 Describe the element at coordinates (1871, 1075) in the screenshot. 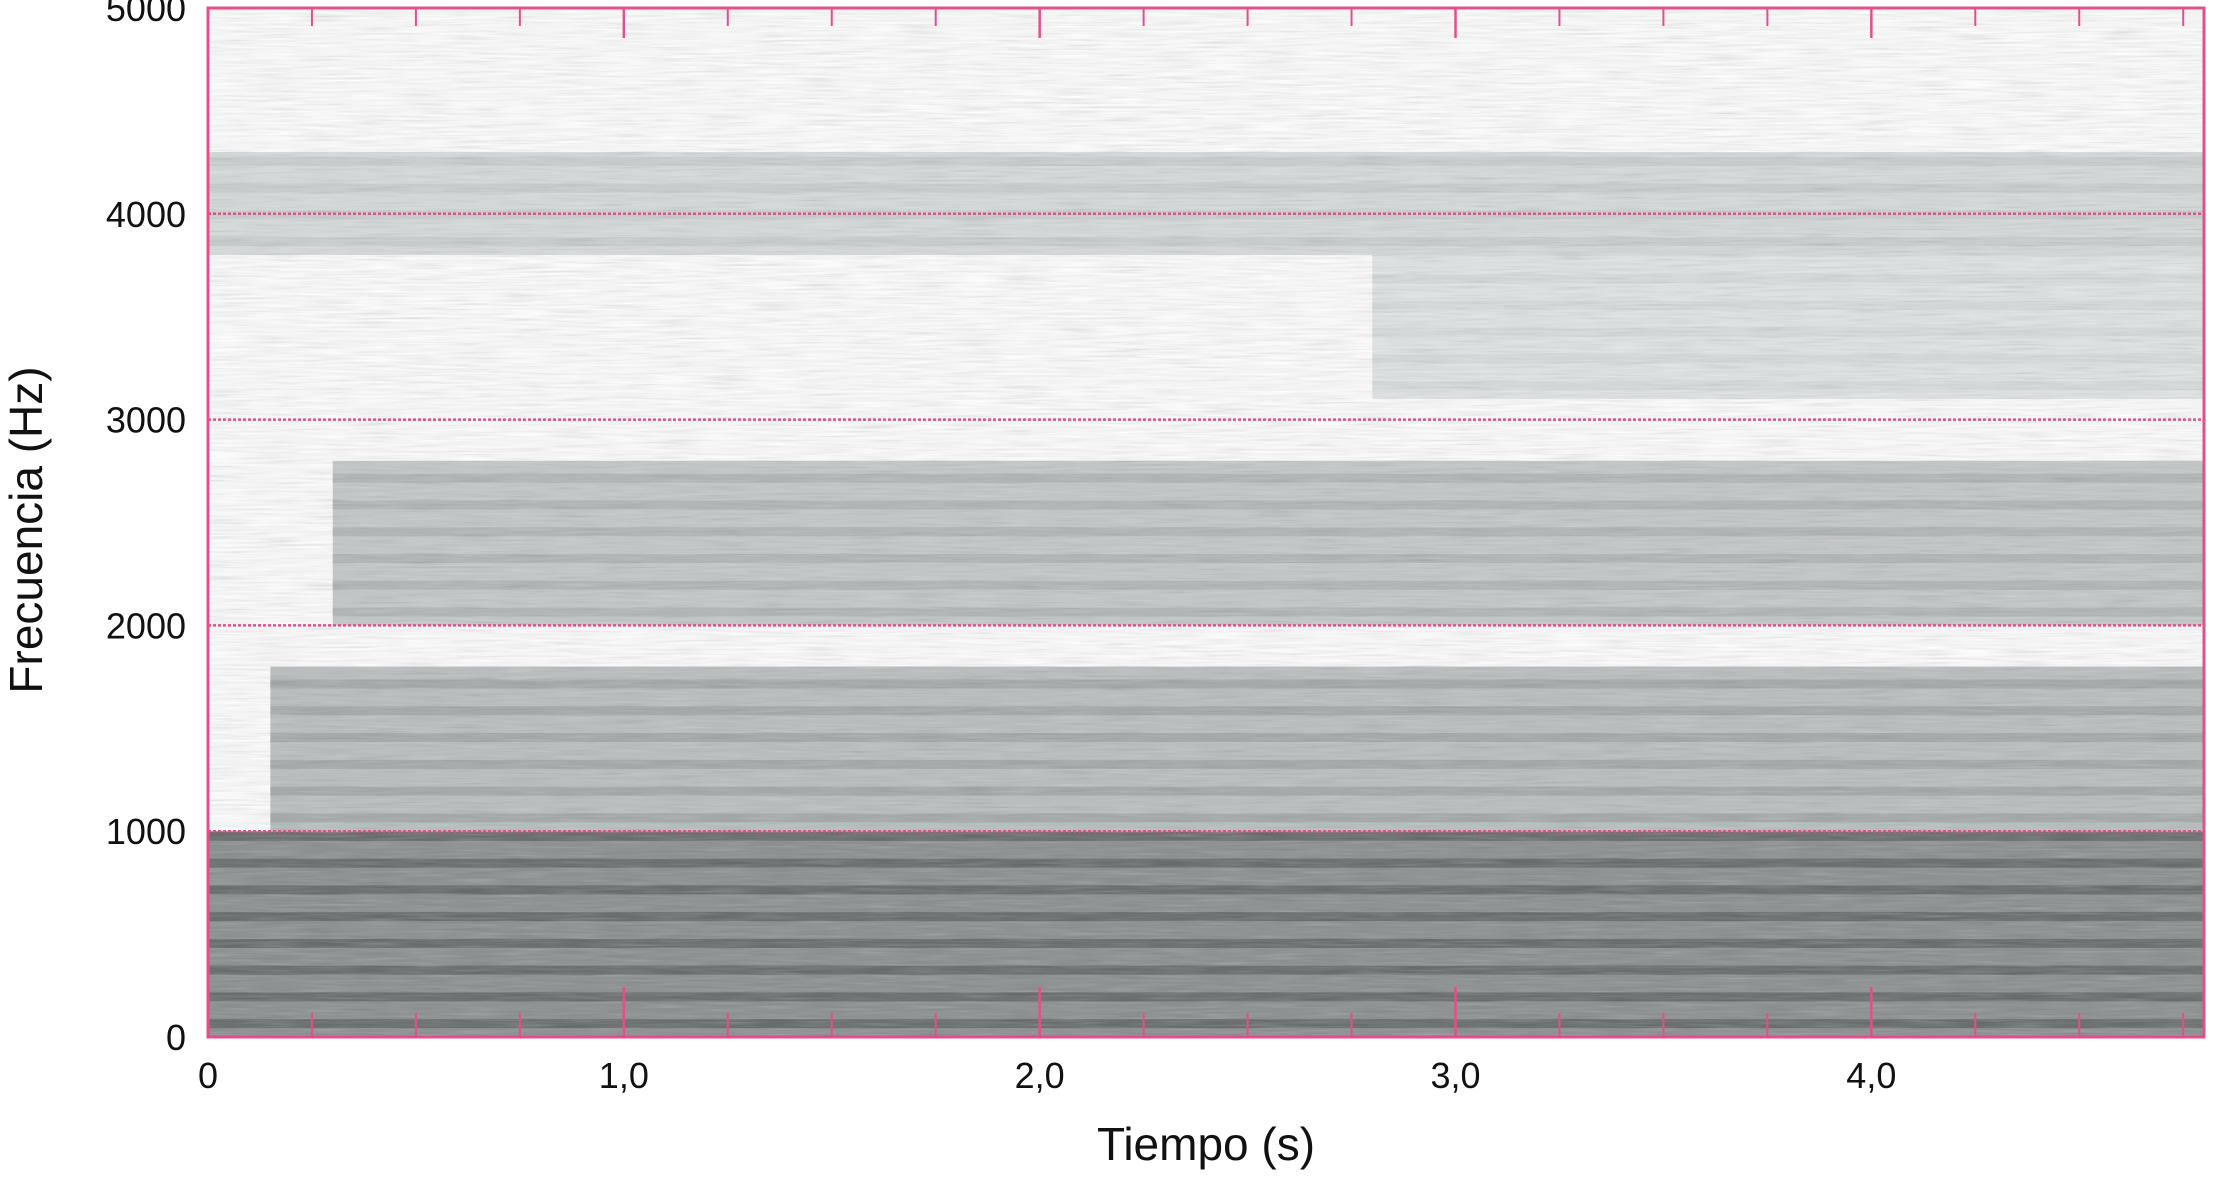

I see `x-tick-label-4: 4,0` at that location.